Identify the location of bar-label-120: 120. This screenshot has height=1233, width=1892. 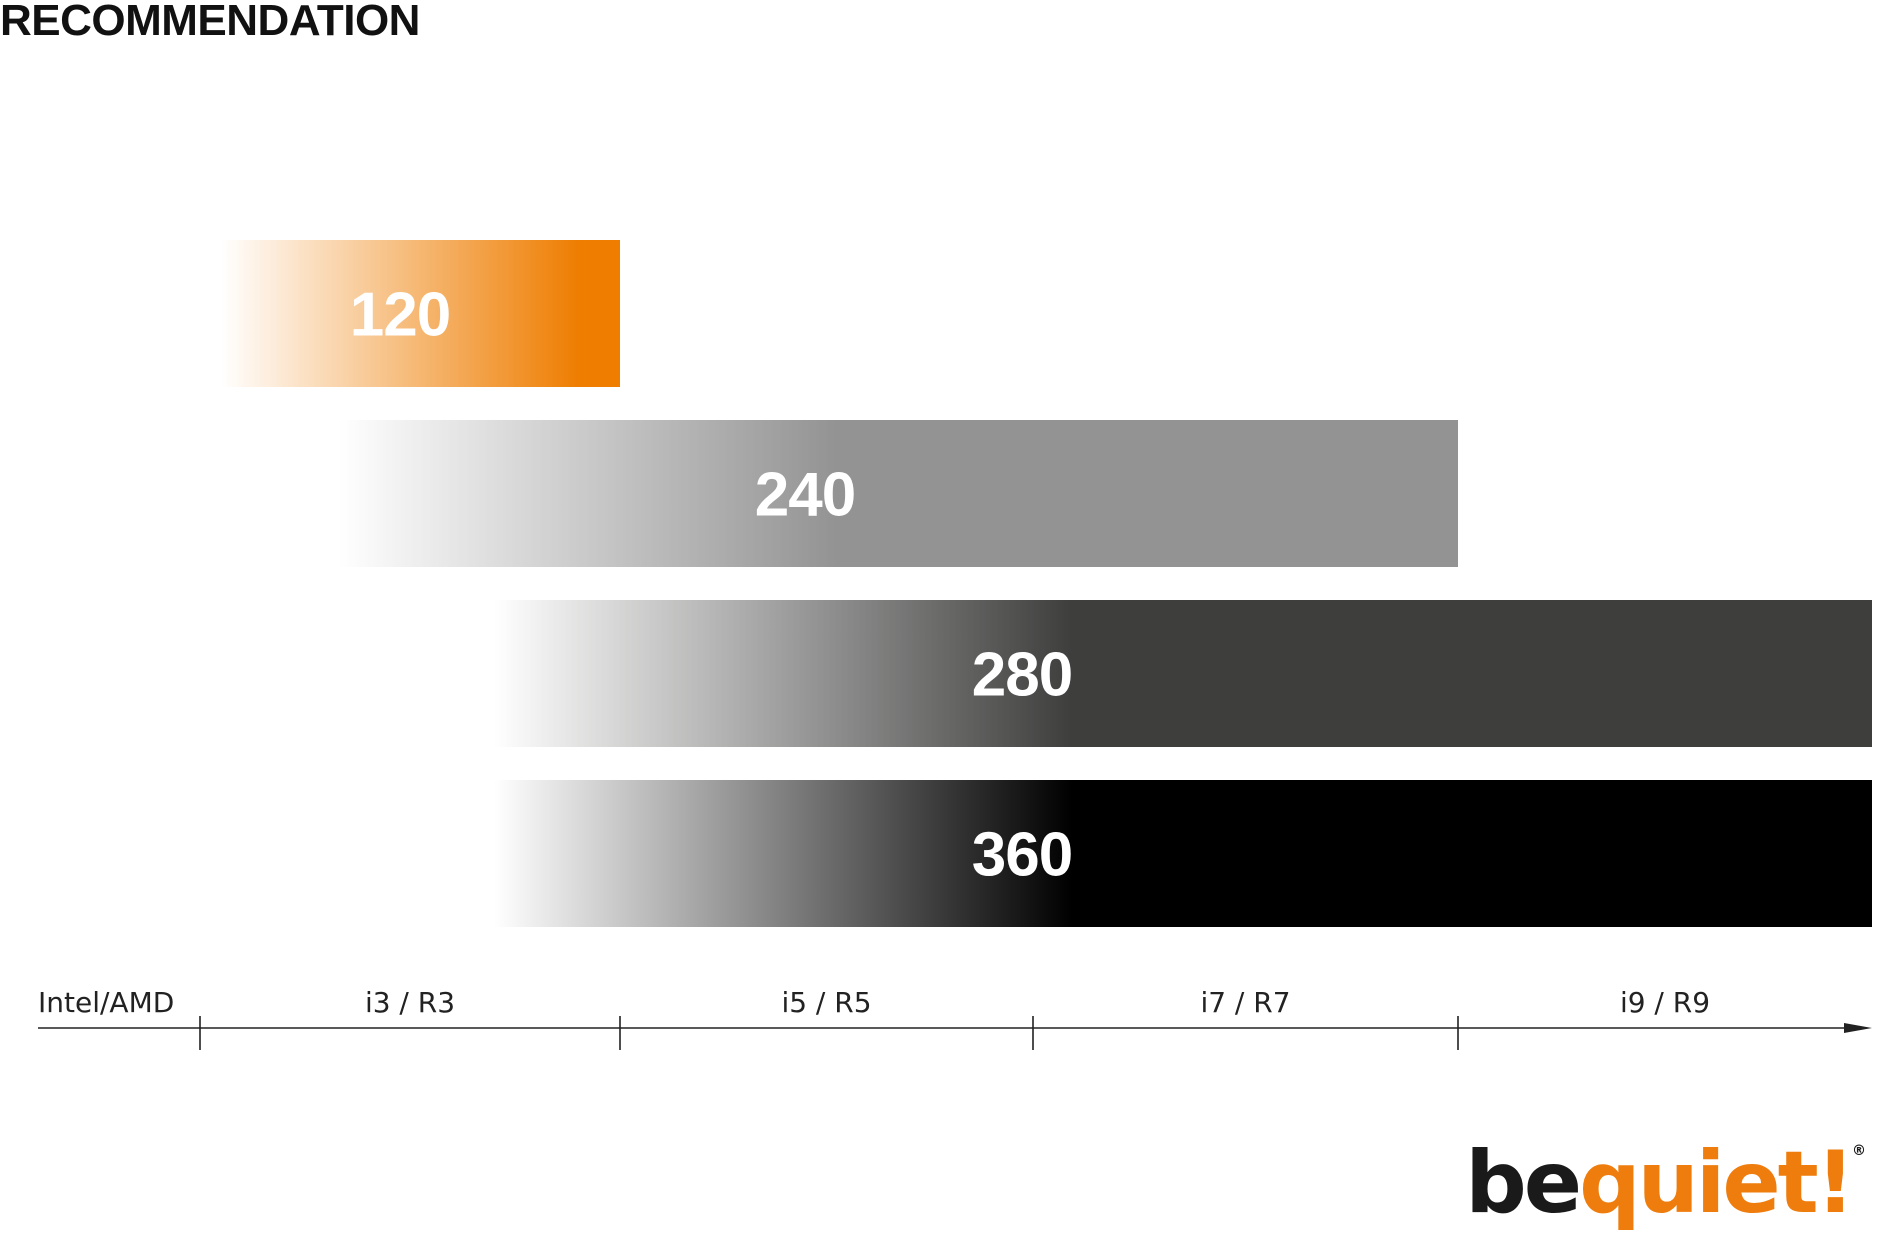
(400, 315).